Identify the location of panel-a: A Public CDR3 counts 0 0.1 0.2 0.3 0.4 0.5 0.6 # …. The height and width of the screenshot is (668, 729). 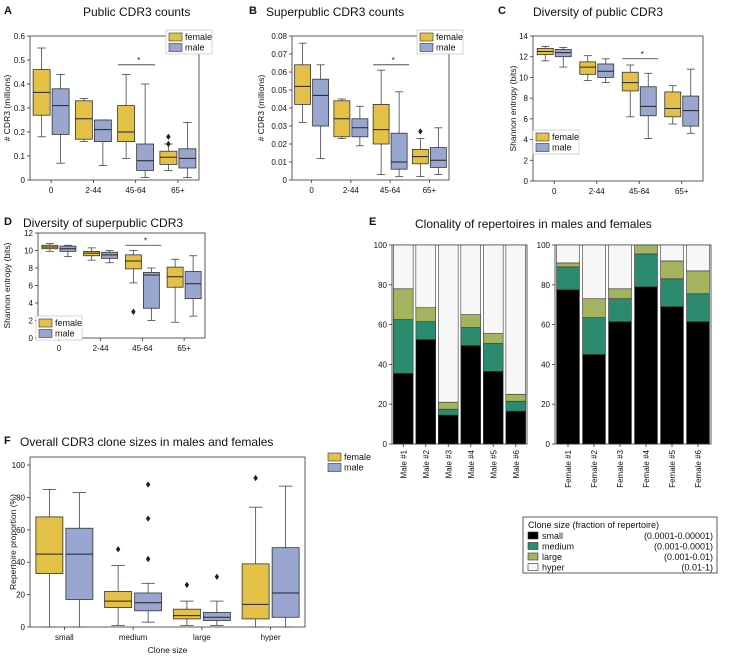
(107, 100).